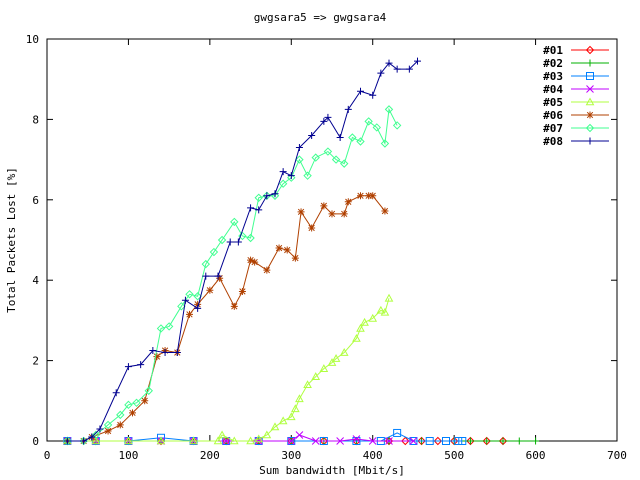 The width and height of the screenshot is (640, 480). What do you see at coordinates (553, 89) in the screenshot?
I see `legend-label: #04` at bounding box center [553, 89].